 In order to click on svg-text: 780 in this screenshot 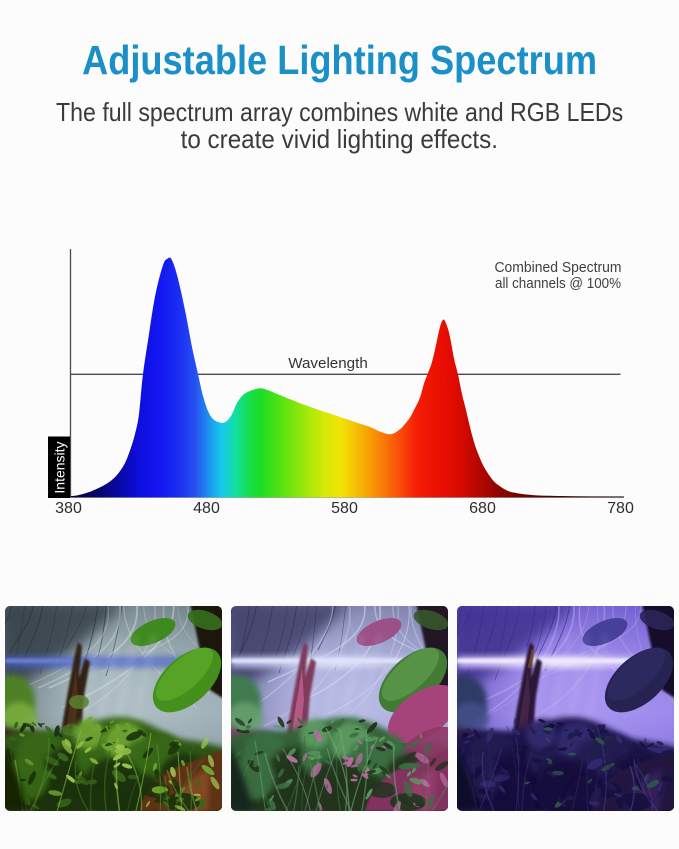, I will do `click(620, 508)`.